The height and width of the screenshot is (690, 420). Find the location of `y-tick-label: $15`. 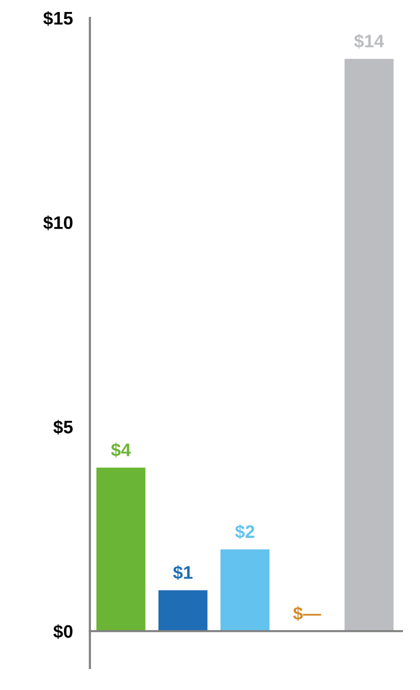

y-tick-label: $15 is located at coordinates (58, 18).